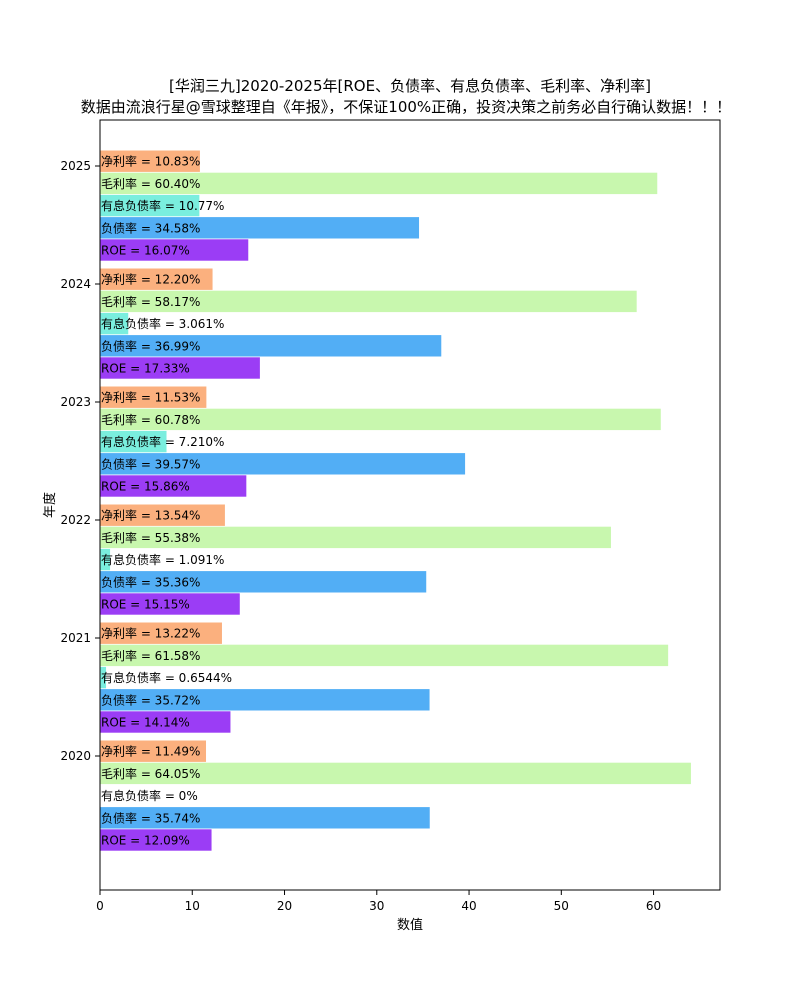  I want to click on x-ticks-group: 0 10 20 30 40 50 60, so click(378, 901).